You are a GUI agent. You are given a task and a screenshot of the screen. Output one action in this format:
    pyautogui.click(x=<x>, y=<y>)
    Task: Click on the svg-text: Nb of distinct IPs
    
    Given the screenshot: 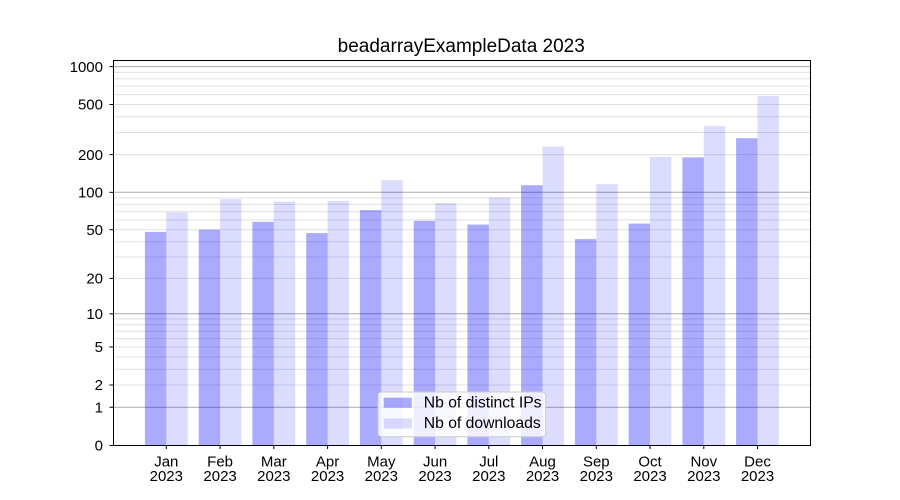 What is the action you would take?
    pyautogui.click(x=483, y=403)
    